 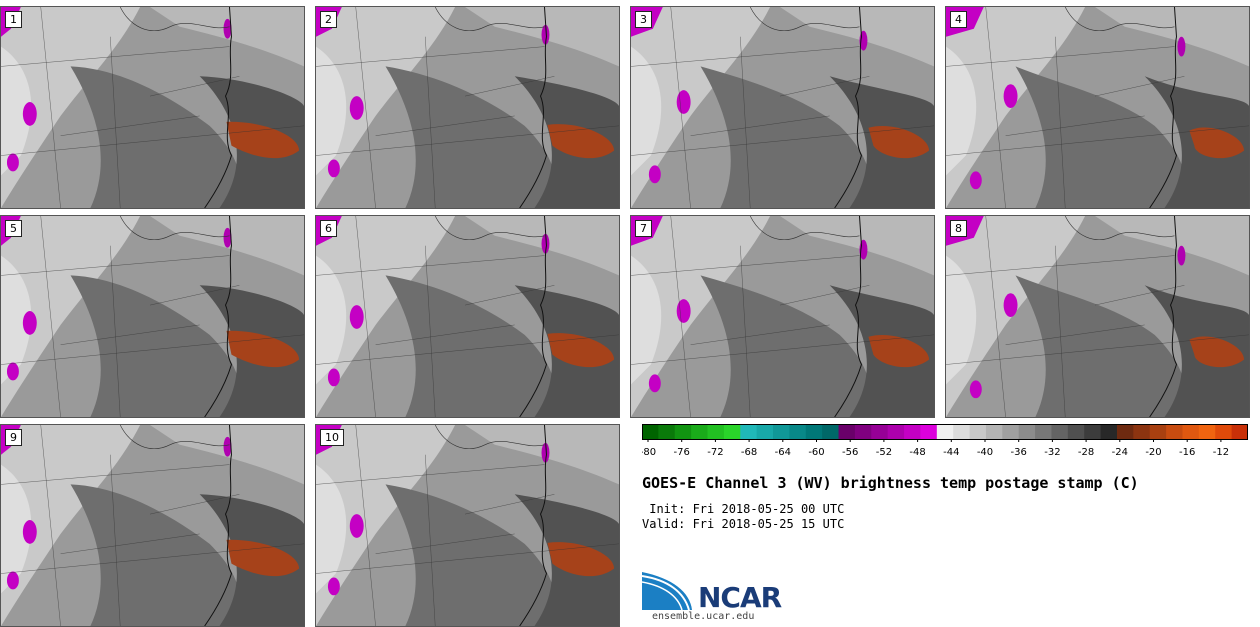 What do you see at coordinates (850, 452) in the screenshot?
I see `colorbar-tick-label: -56` at bounding box center [850, 452].